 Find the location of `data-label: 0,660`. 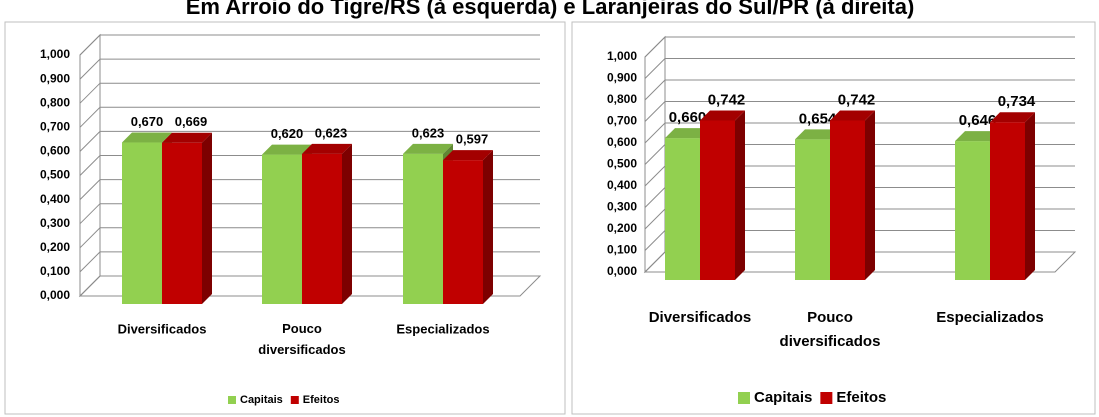

data-label: 0,660 is located at coordinates (688, 117).